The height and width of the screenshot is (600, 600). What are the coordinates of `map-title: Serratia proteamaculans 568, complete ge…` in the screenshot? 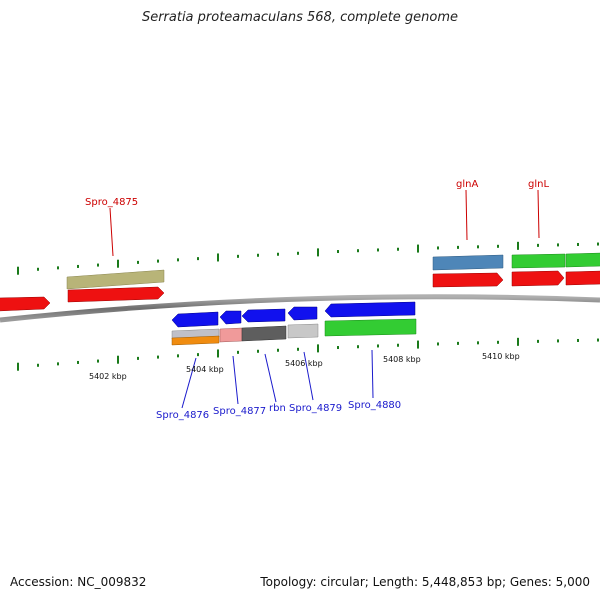 It's located at (300, 17).